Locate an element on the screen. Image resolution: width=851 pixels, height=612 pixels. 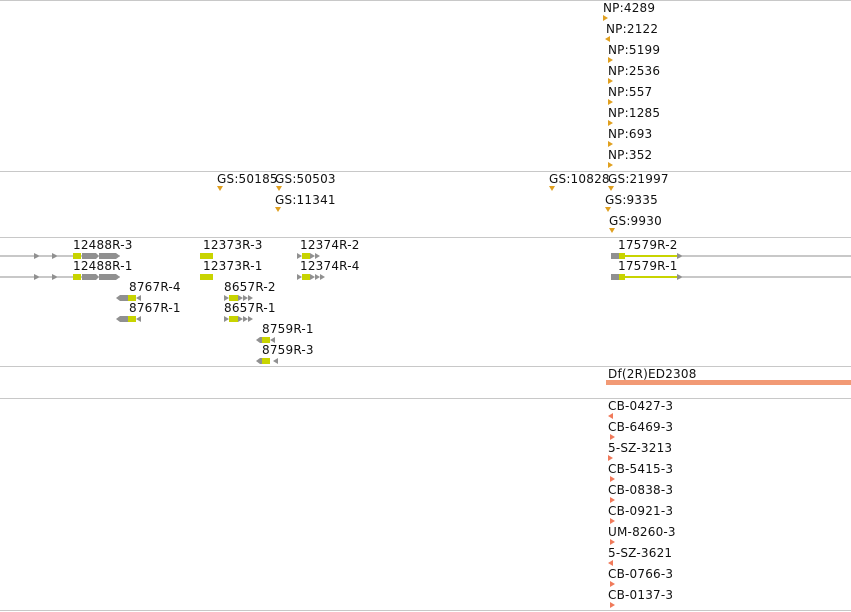
rnai-amplicon-label: 12374R-4 is located at coordinates (330, 266).